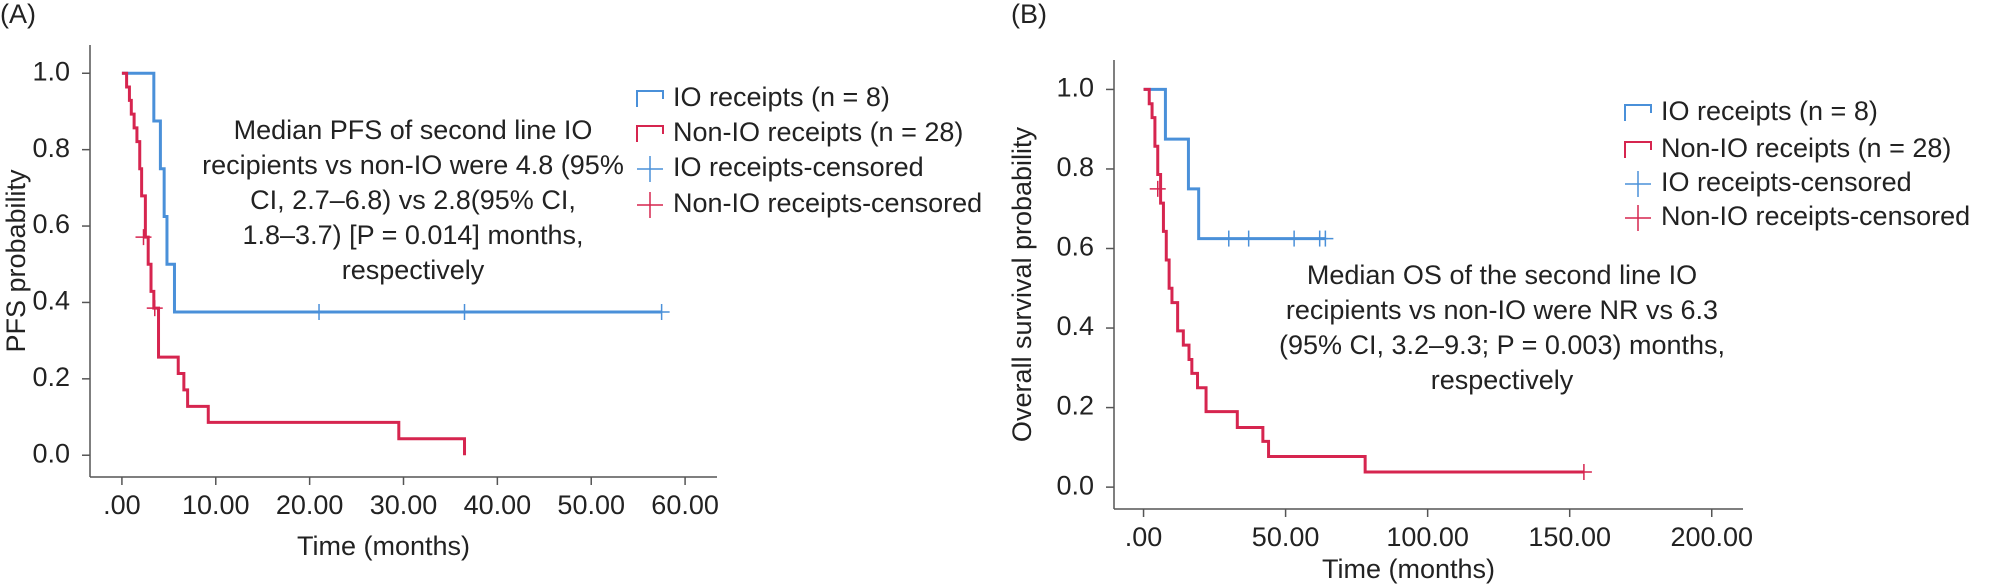 This screenshot has width=2008, height=588. What do you see at coordinates (685, 505) in the screenshot?
I see `x-tick-label: 60.00` at bounding box center [685, 505].